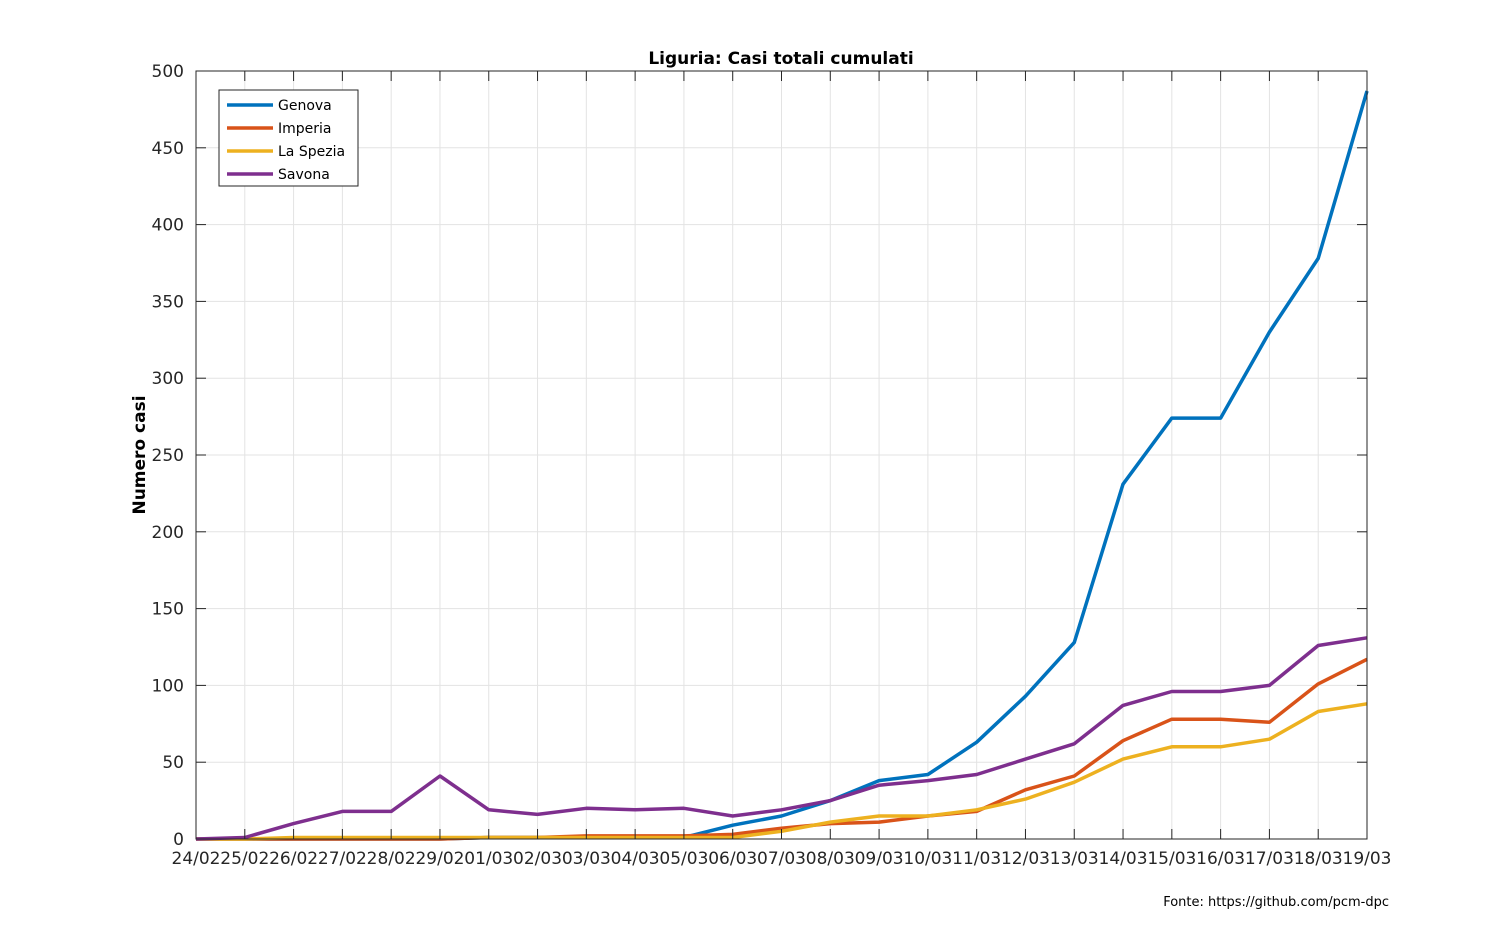 This screenshot has height=942, width=1511. Describe the element at coordinates (173, 763) in the screenshot. I see `y-tick-label: 50` at that location.